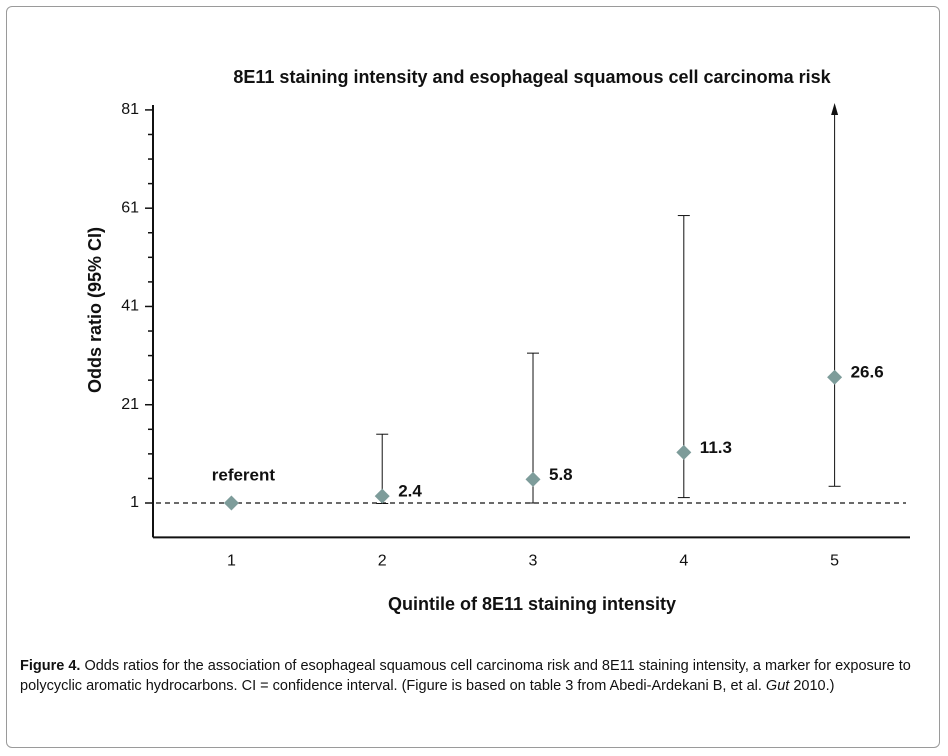 The image size is (948, 756). Describe the element at coordinates (382, 561) in the screenshot. I see `x-tick-label: 2` at that location.